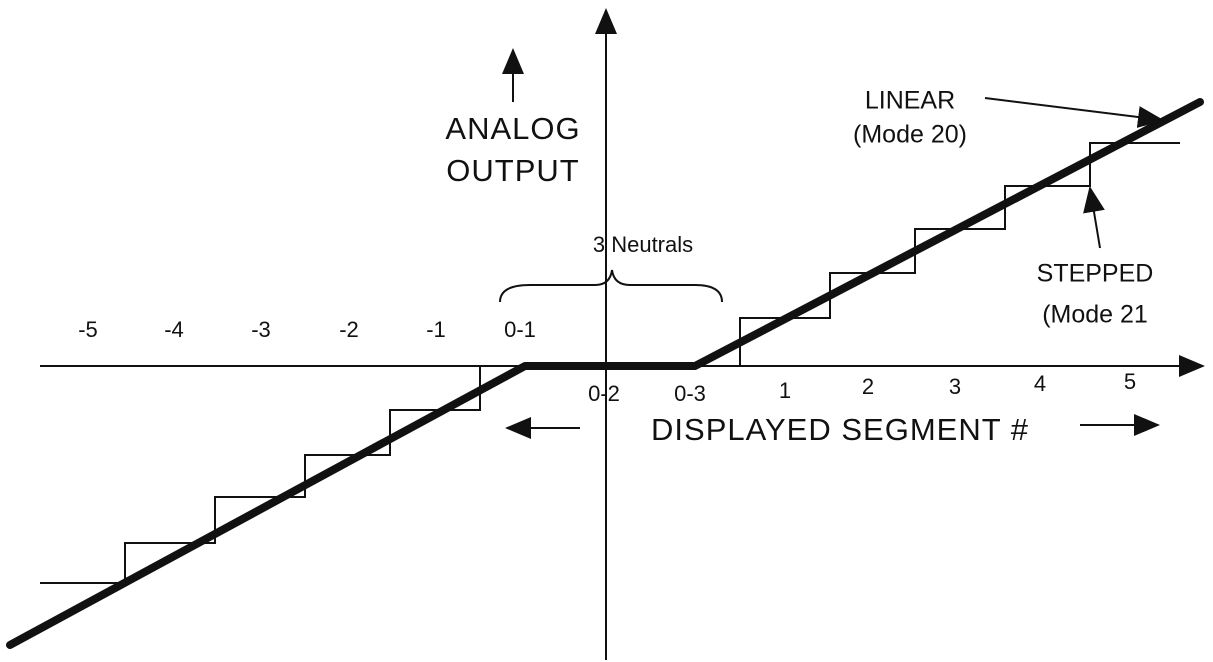  What do you see at coordinates (1074, 112) in the screenshot?
I see `linear-arrow` at bounding box center [1074, 112].